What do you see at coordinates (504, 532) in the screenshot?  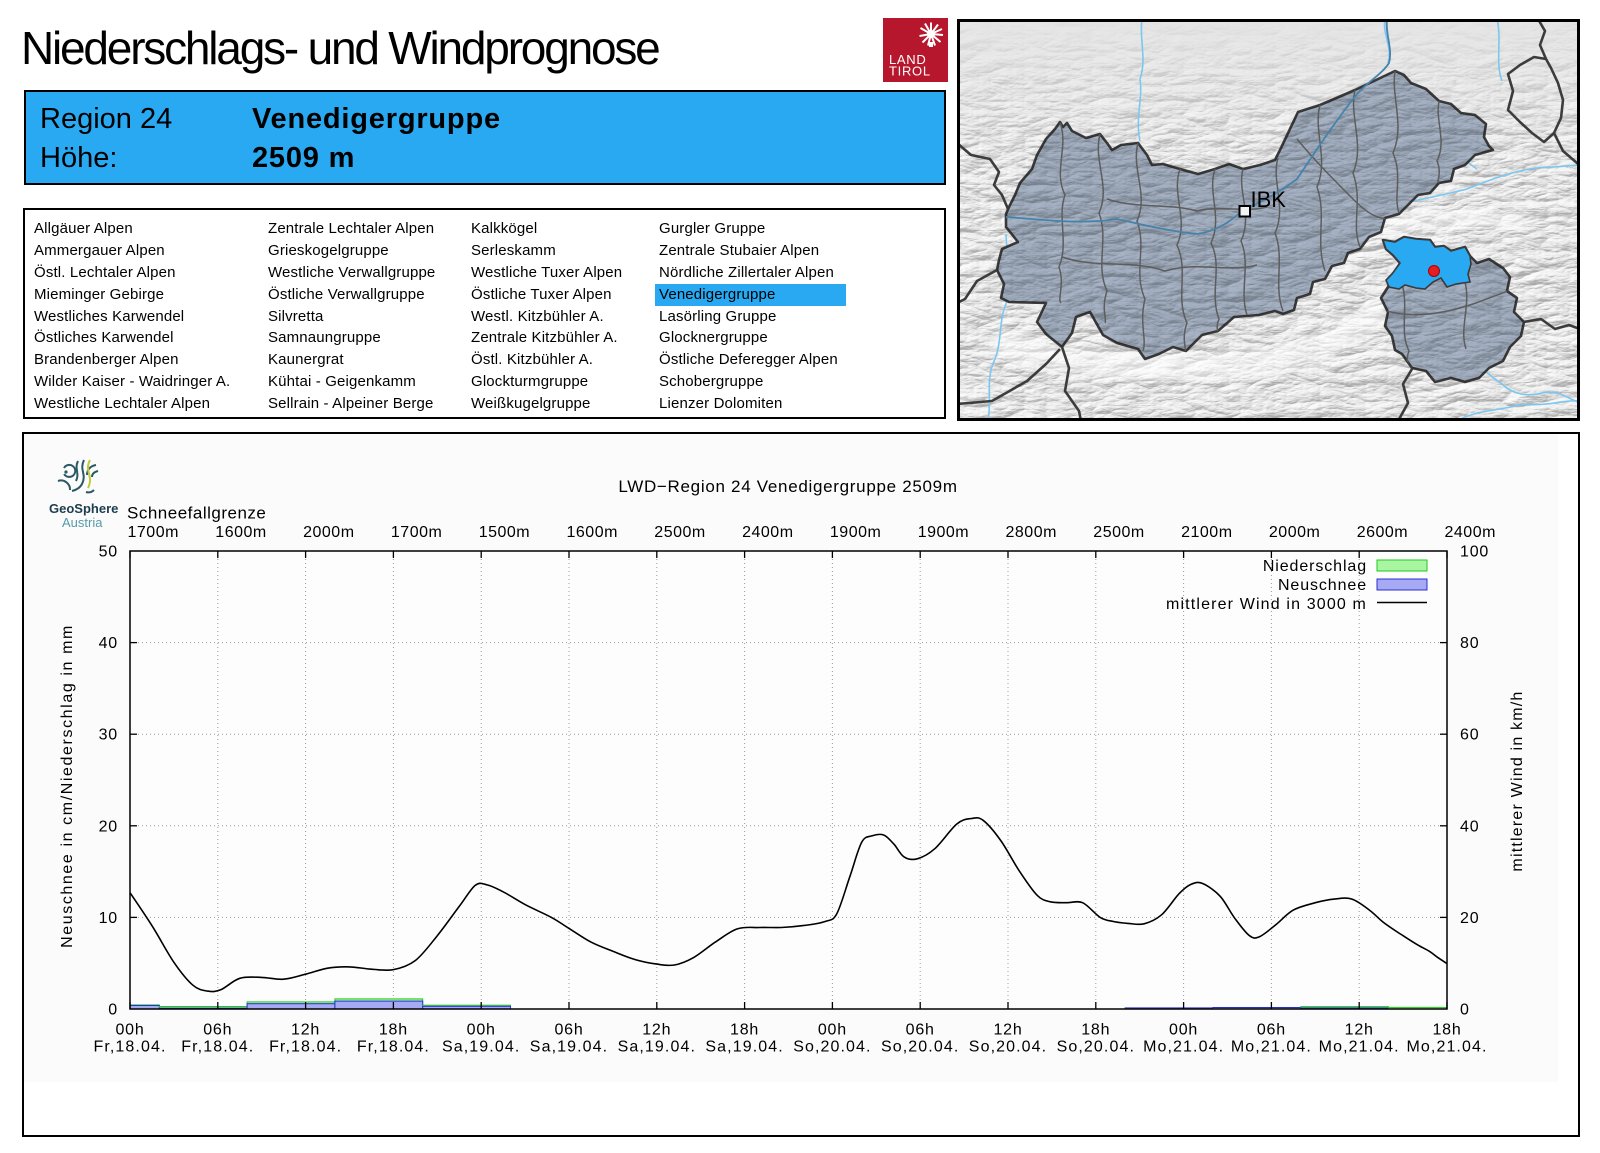 I see `svg-text: 1500m` at bounding box center [504, 532].